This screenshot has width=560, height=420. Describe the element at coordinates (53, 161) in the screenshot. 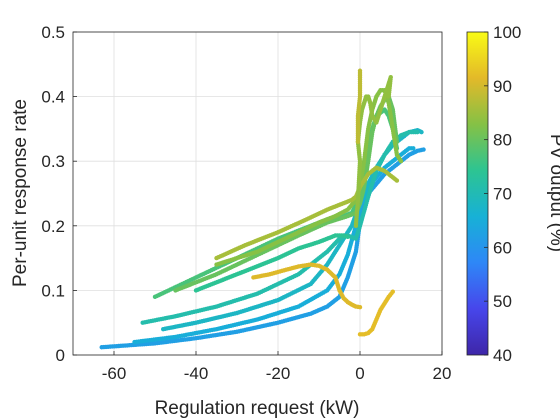

I see `y-tick-label-3: 0.3` at that location.